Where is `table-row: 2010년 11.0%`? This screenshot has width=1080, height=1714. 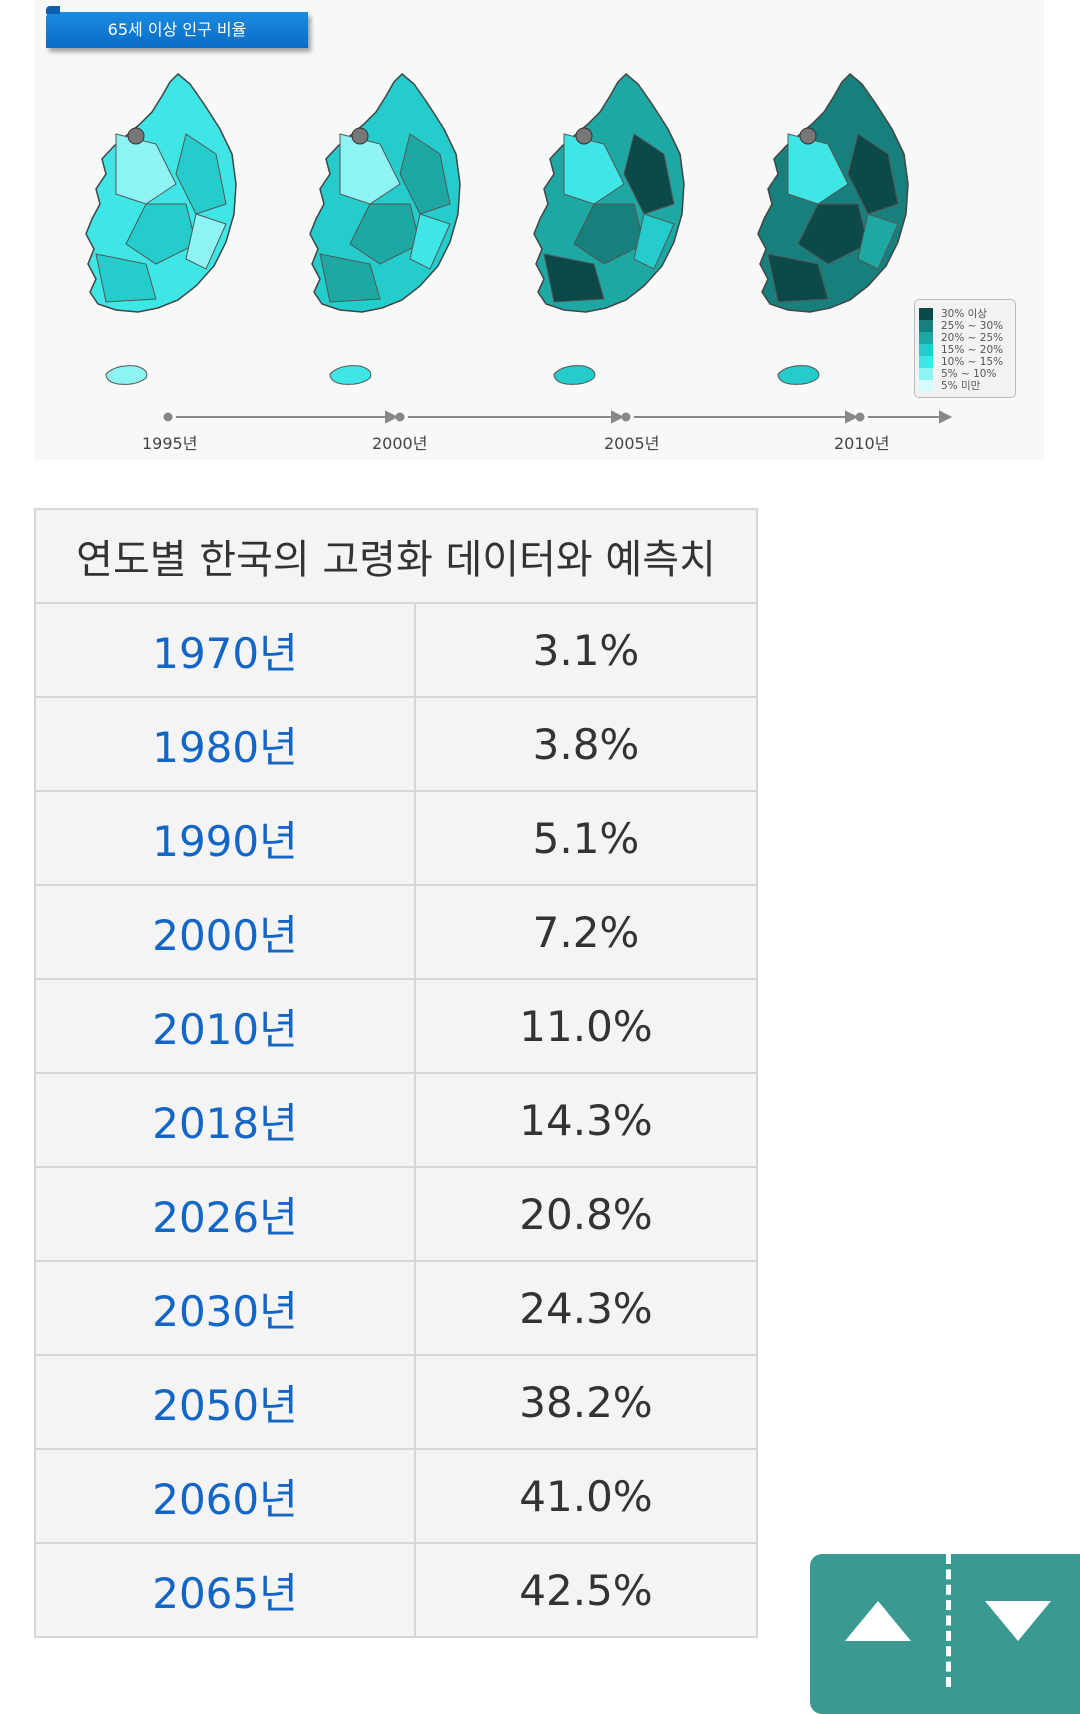 table-row: 2010년 11.0% is located at coordinates (396, 1026).